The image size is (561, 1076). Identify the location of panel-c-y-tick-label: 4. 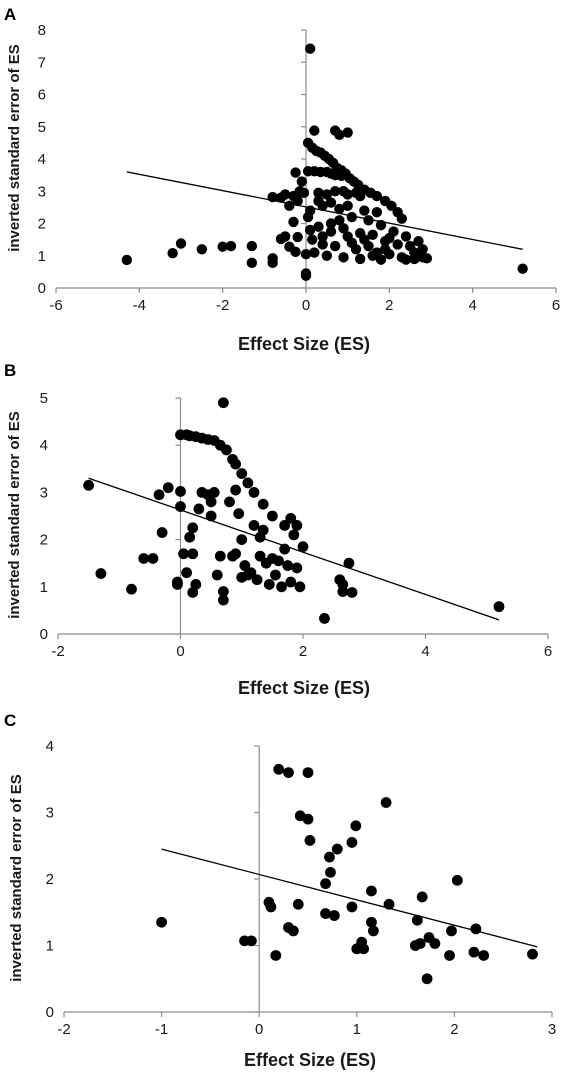
(50, 746).